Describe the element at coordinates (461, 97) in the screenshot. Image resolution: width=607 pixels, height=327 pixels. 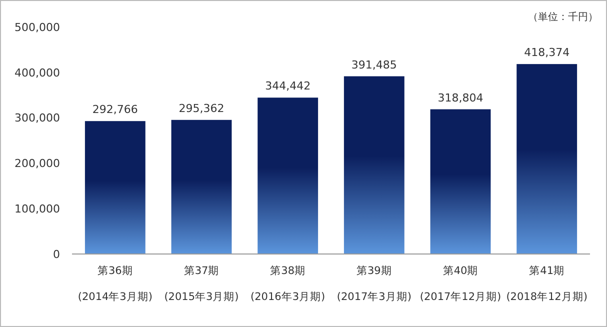
I see `data-label: 318,804` at that location.